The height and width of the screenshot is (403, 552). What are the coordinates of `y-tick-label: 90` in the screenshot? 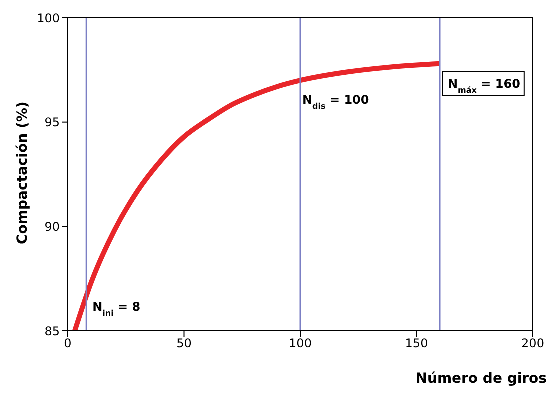 It's located at (52, 227).